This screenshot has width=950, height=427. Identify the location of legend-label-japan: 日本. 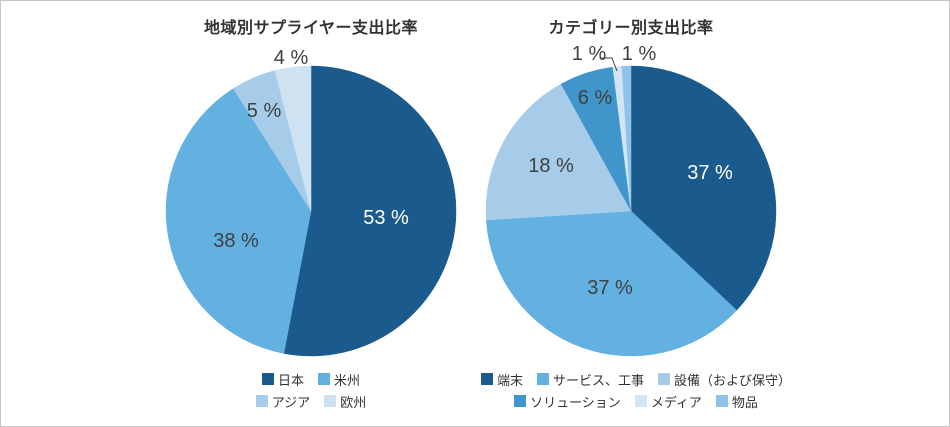
(290, 380).